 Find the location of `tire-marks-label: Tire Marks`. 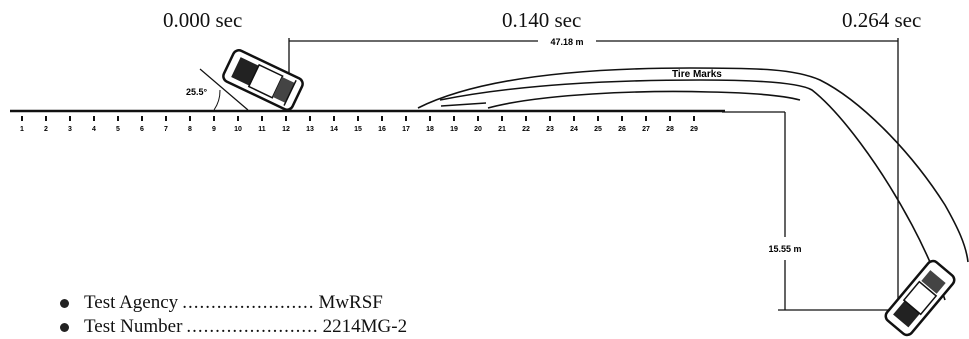

tire-marks-label: Tire Marks is located at coordinates (697, 74).